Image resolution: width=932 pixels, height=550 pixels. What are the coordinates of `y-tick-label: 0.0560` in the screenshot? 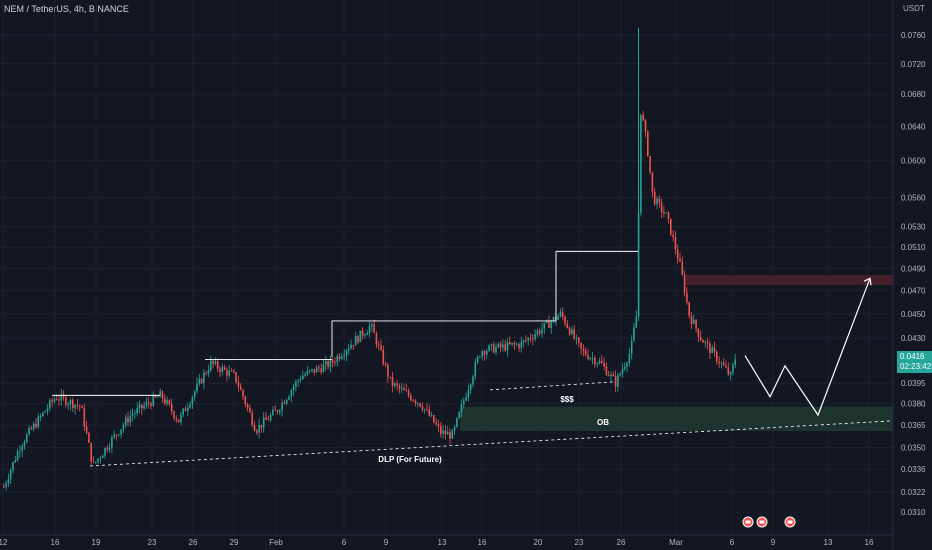 It's located at (913, 197).